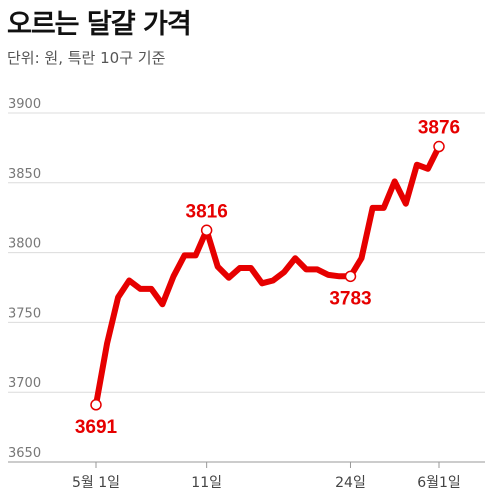 This screenshot has width=495, height=494. I want to click on y-tick-label: 3750, so click(24, 313).